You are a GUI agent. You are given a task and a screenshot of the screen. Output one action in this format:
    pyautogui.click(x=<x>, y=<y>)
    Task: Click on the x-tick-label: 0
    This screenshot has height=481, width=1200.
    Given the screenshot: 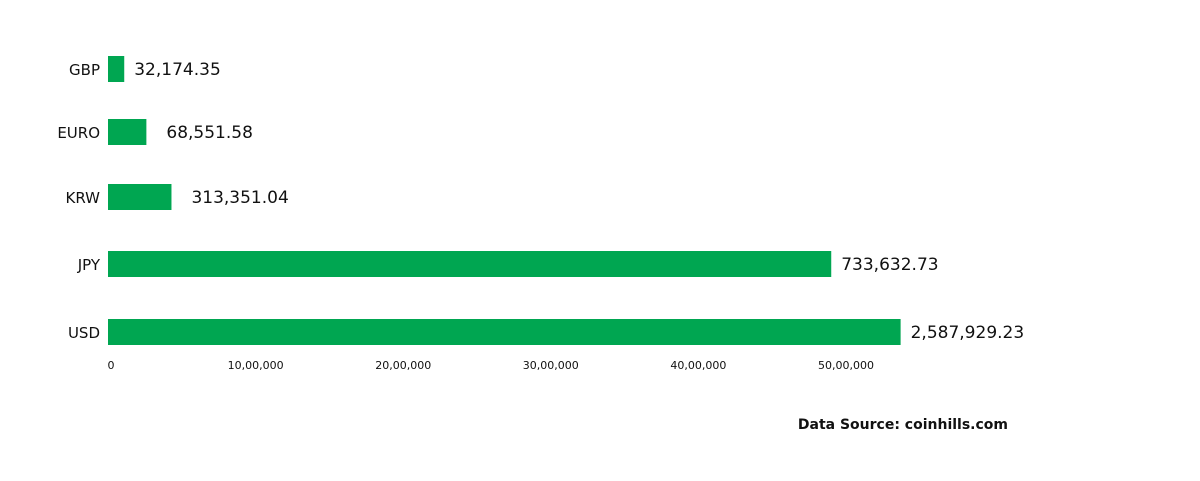 What is the action you would take?
    pyautogui.click(x=111, y=365)
    